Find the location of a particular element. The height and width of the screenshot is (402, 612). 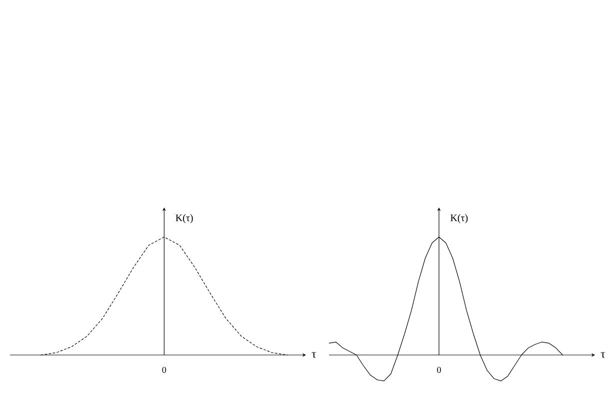

annotation: 0 is located at coordinates (439, 369).